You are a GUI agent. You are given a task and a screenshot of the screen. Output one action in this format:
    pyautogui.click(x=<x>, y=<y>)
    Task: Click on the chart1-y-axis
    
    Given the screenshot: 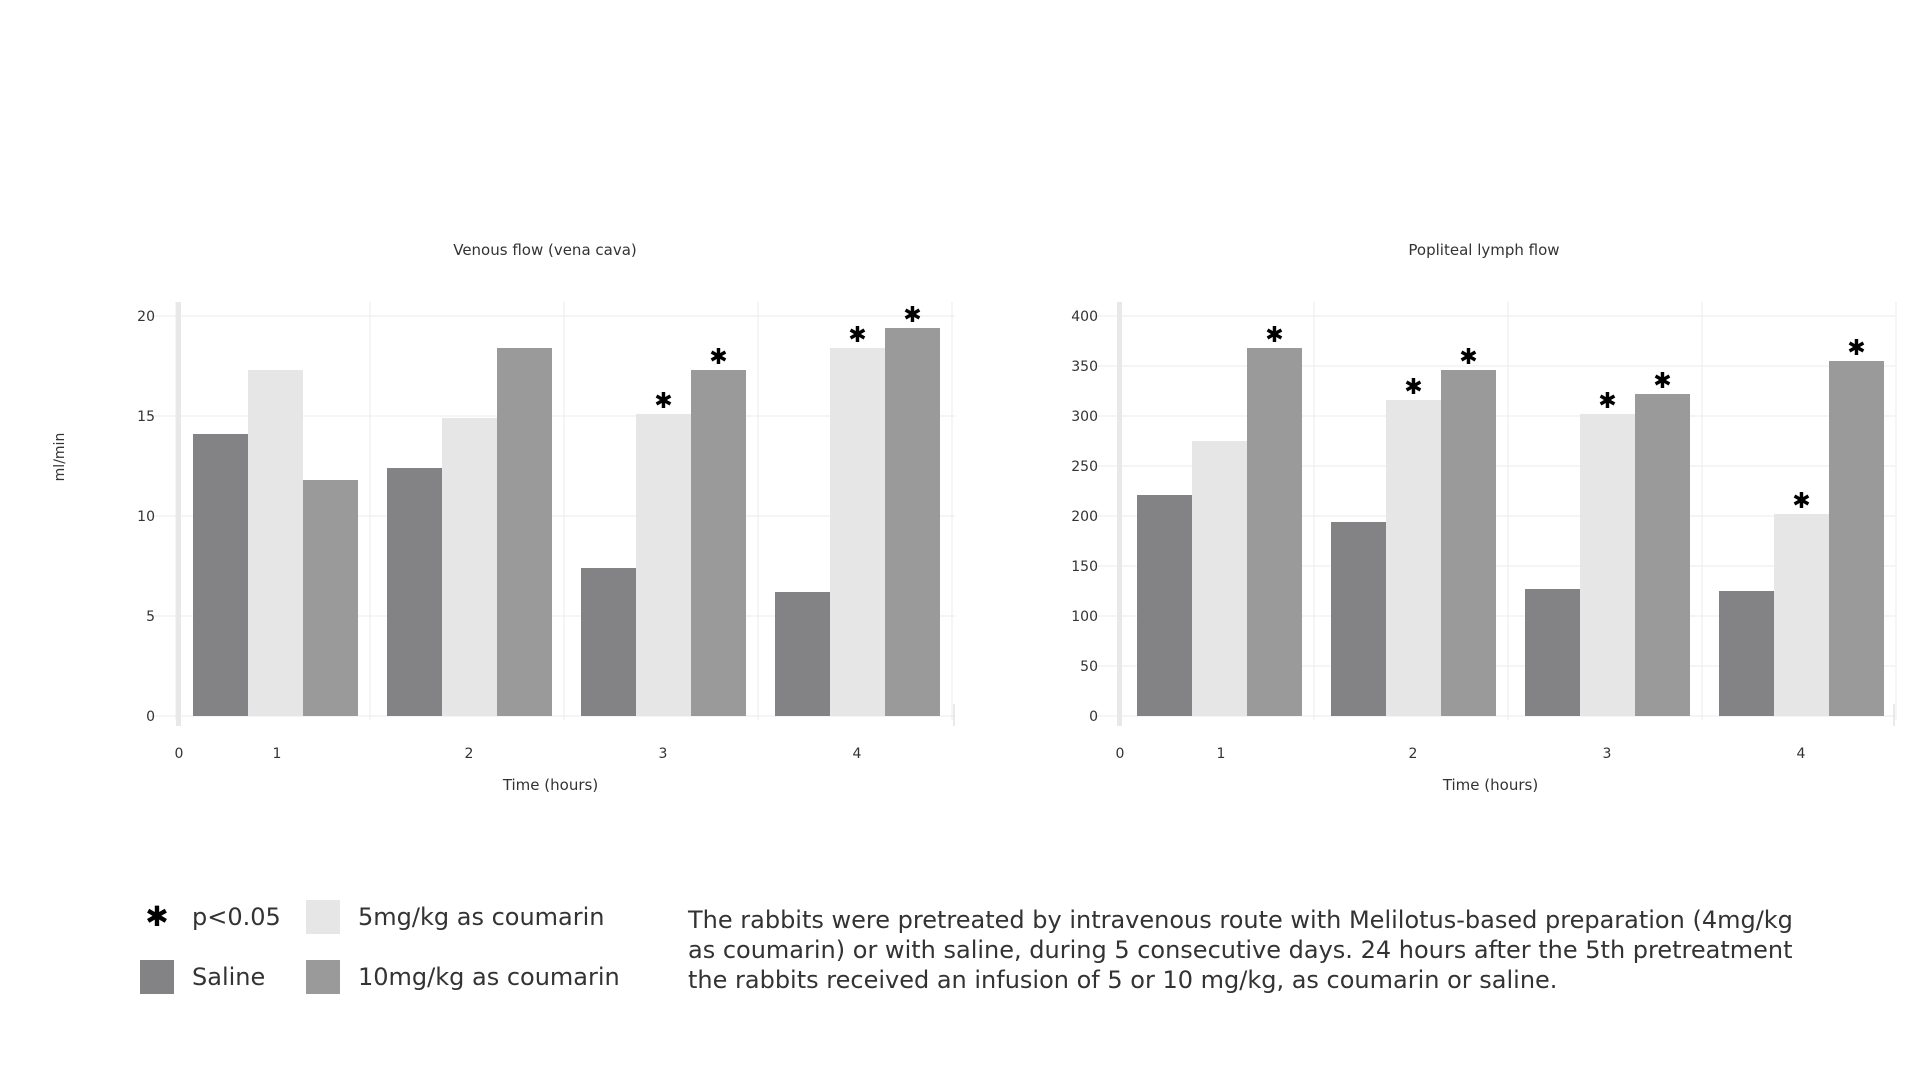 What is the action you would take?
    pyautogui.click(x=178, y=514)
    